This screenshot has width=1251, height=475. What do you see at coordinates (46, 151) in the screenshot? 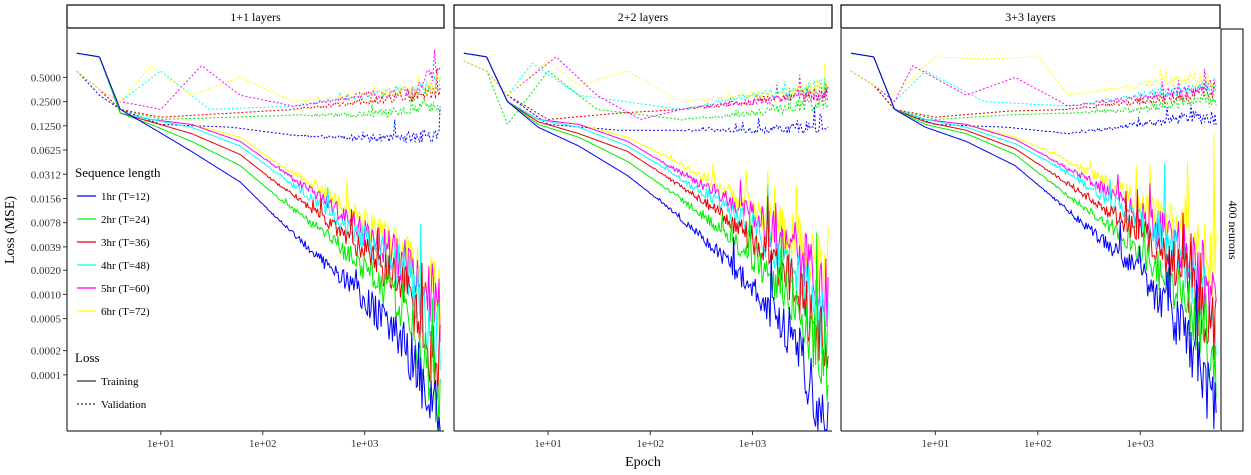
I see `y-tick-label: 0.0625` at bounding box center [46, 151].